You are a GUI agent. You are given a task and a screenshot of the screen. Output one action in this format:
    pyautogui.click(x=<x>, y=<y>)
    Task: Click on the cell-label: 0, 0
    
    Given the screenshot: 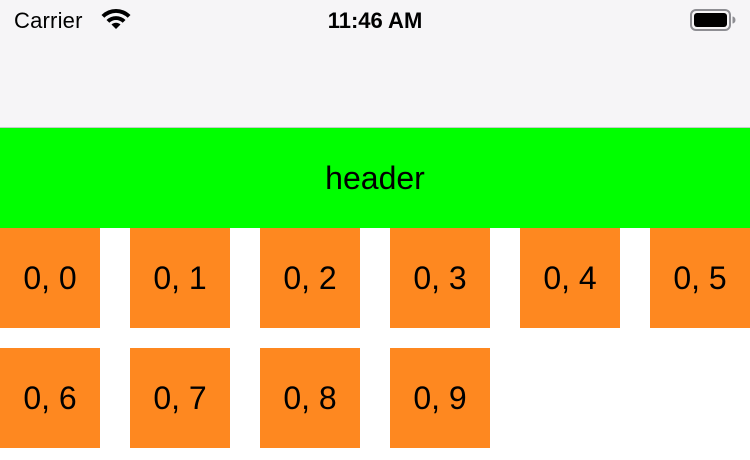 What is the action you would take?
    pyautogui.click(x=50, y=277)
    